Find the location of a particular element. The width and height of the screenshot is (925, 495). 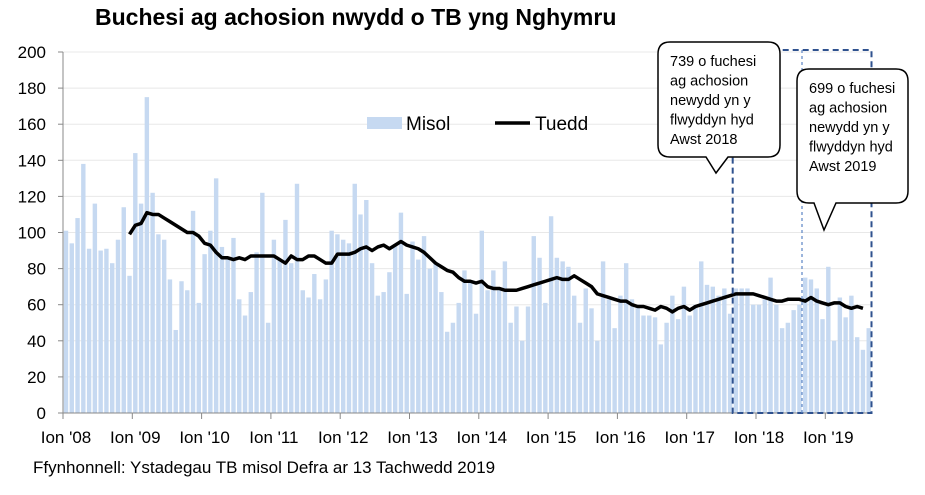

y-tick-label: 20 is located at coordinates (36, 377).